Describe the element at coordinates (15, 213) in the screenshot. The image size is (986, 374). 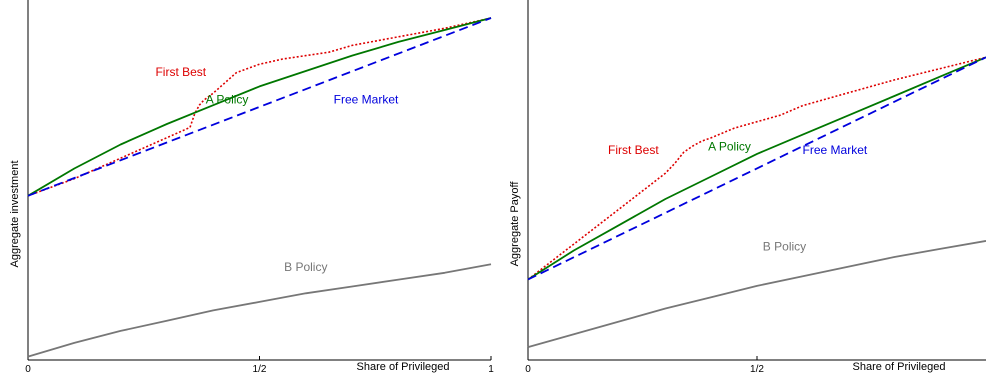
I see `y-axis-label: Aggregate investment` at that location.